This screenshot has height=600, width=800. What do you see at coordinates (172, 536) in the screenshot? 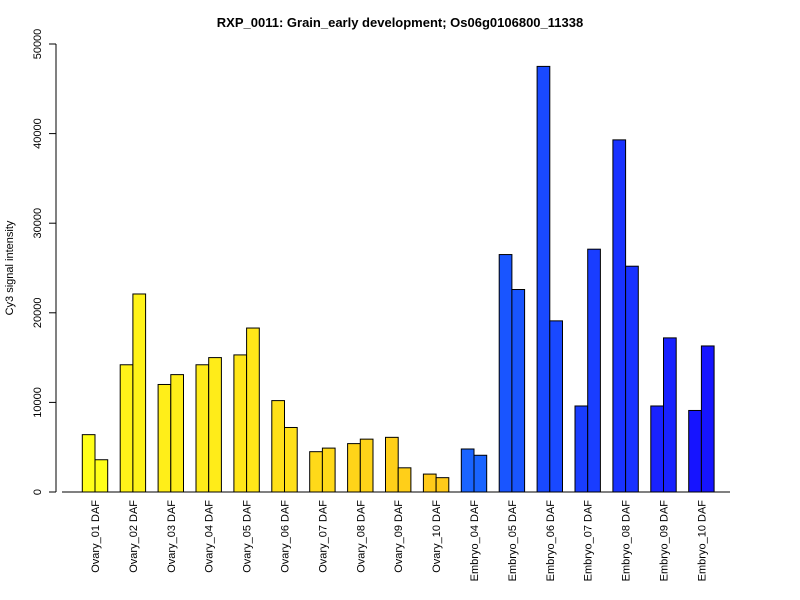
I see `x-tick-label: Ovary_03 DAF` at bounding box center [172, 536].